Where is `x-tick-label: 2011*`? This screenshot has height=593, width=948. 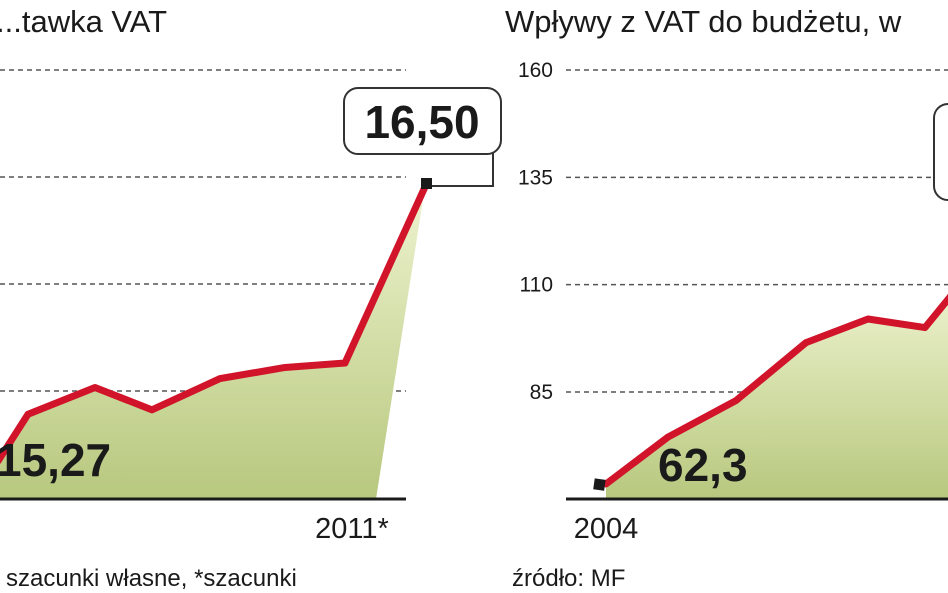 x-tick-label: 2011* is located at coordinates (352, 529).